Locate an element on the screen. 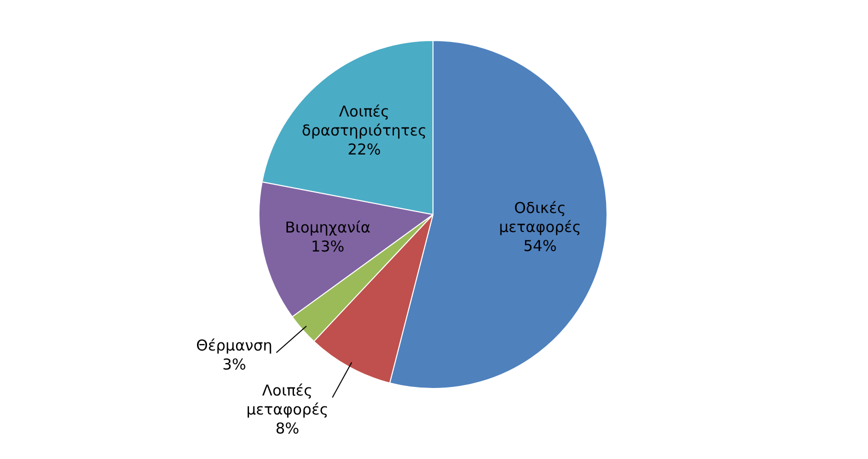  slice-label: Βιομηχανία is located at coordinates (327, 227).